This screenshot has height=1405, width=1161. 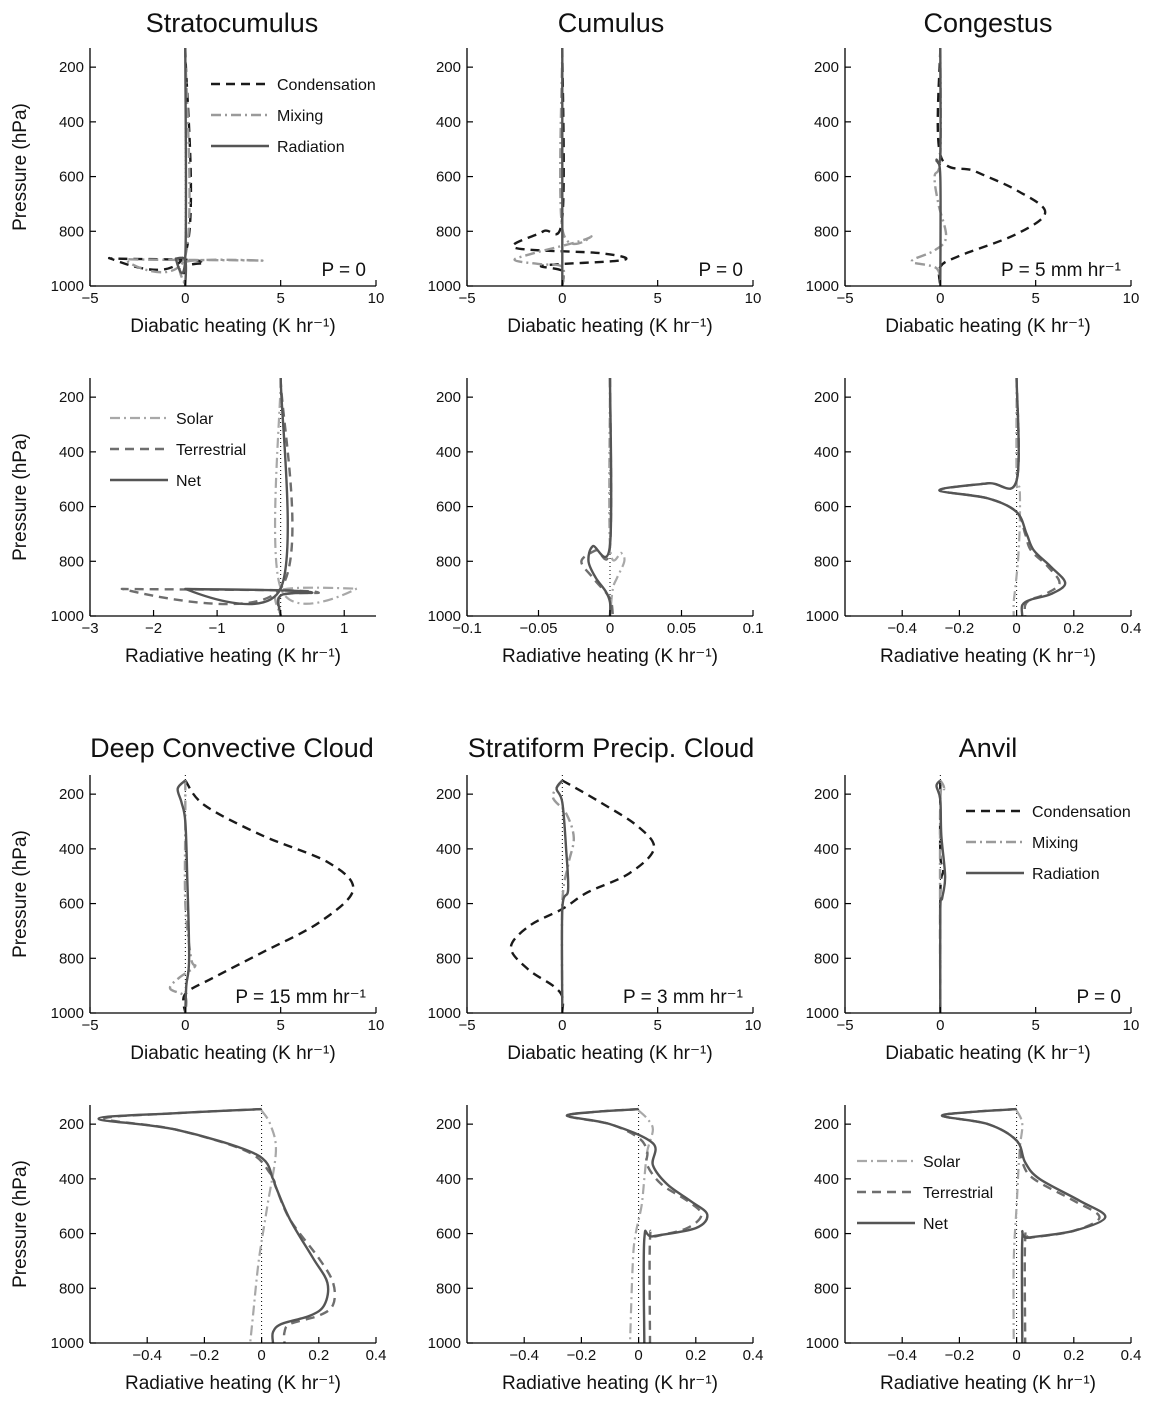 What do you see at coordinates (466, 298) in the screenshot?
I see `cumulus-diabatic-x-tick-label: −5` at bounding box center [466, 298].